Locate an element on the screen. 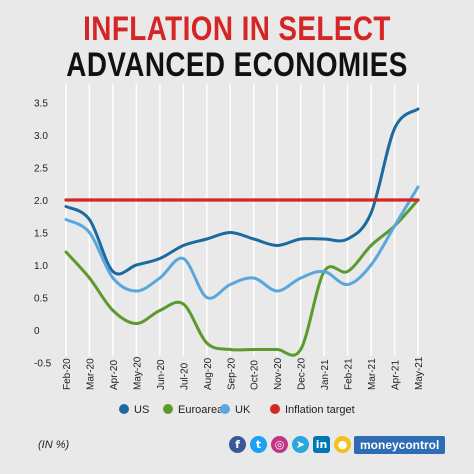 The height and width of the screenshot is (474, 474). linkedin-icon: in is located at coordinates (321, 444).